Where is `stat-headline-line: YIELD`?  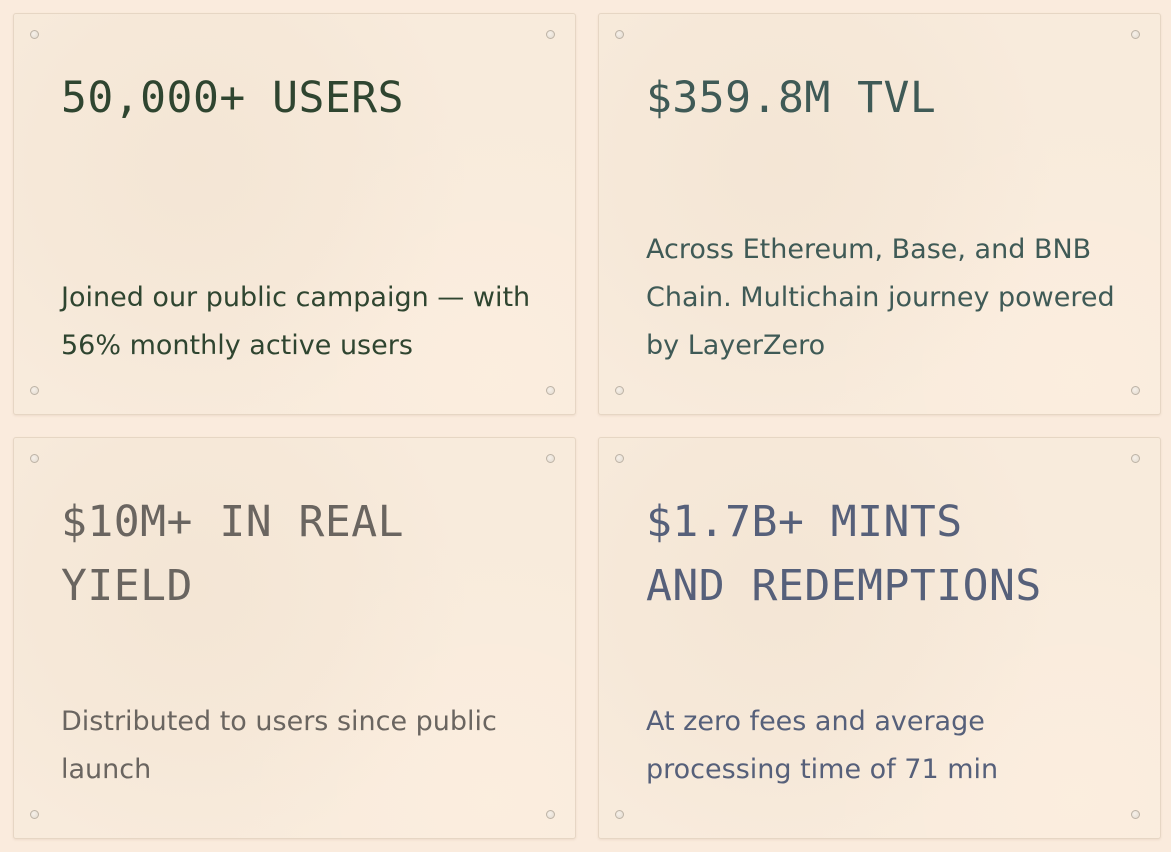
stat-headline-line: YIELD is located at coordinates (127, 586).